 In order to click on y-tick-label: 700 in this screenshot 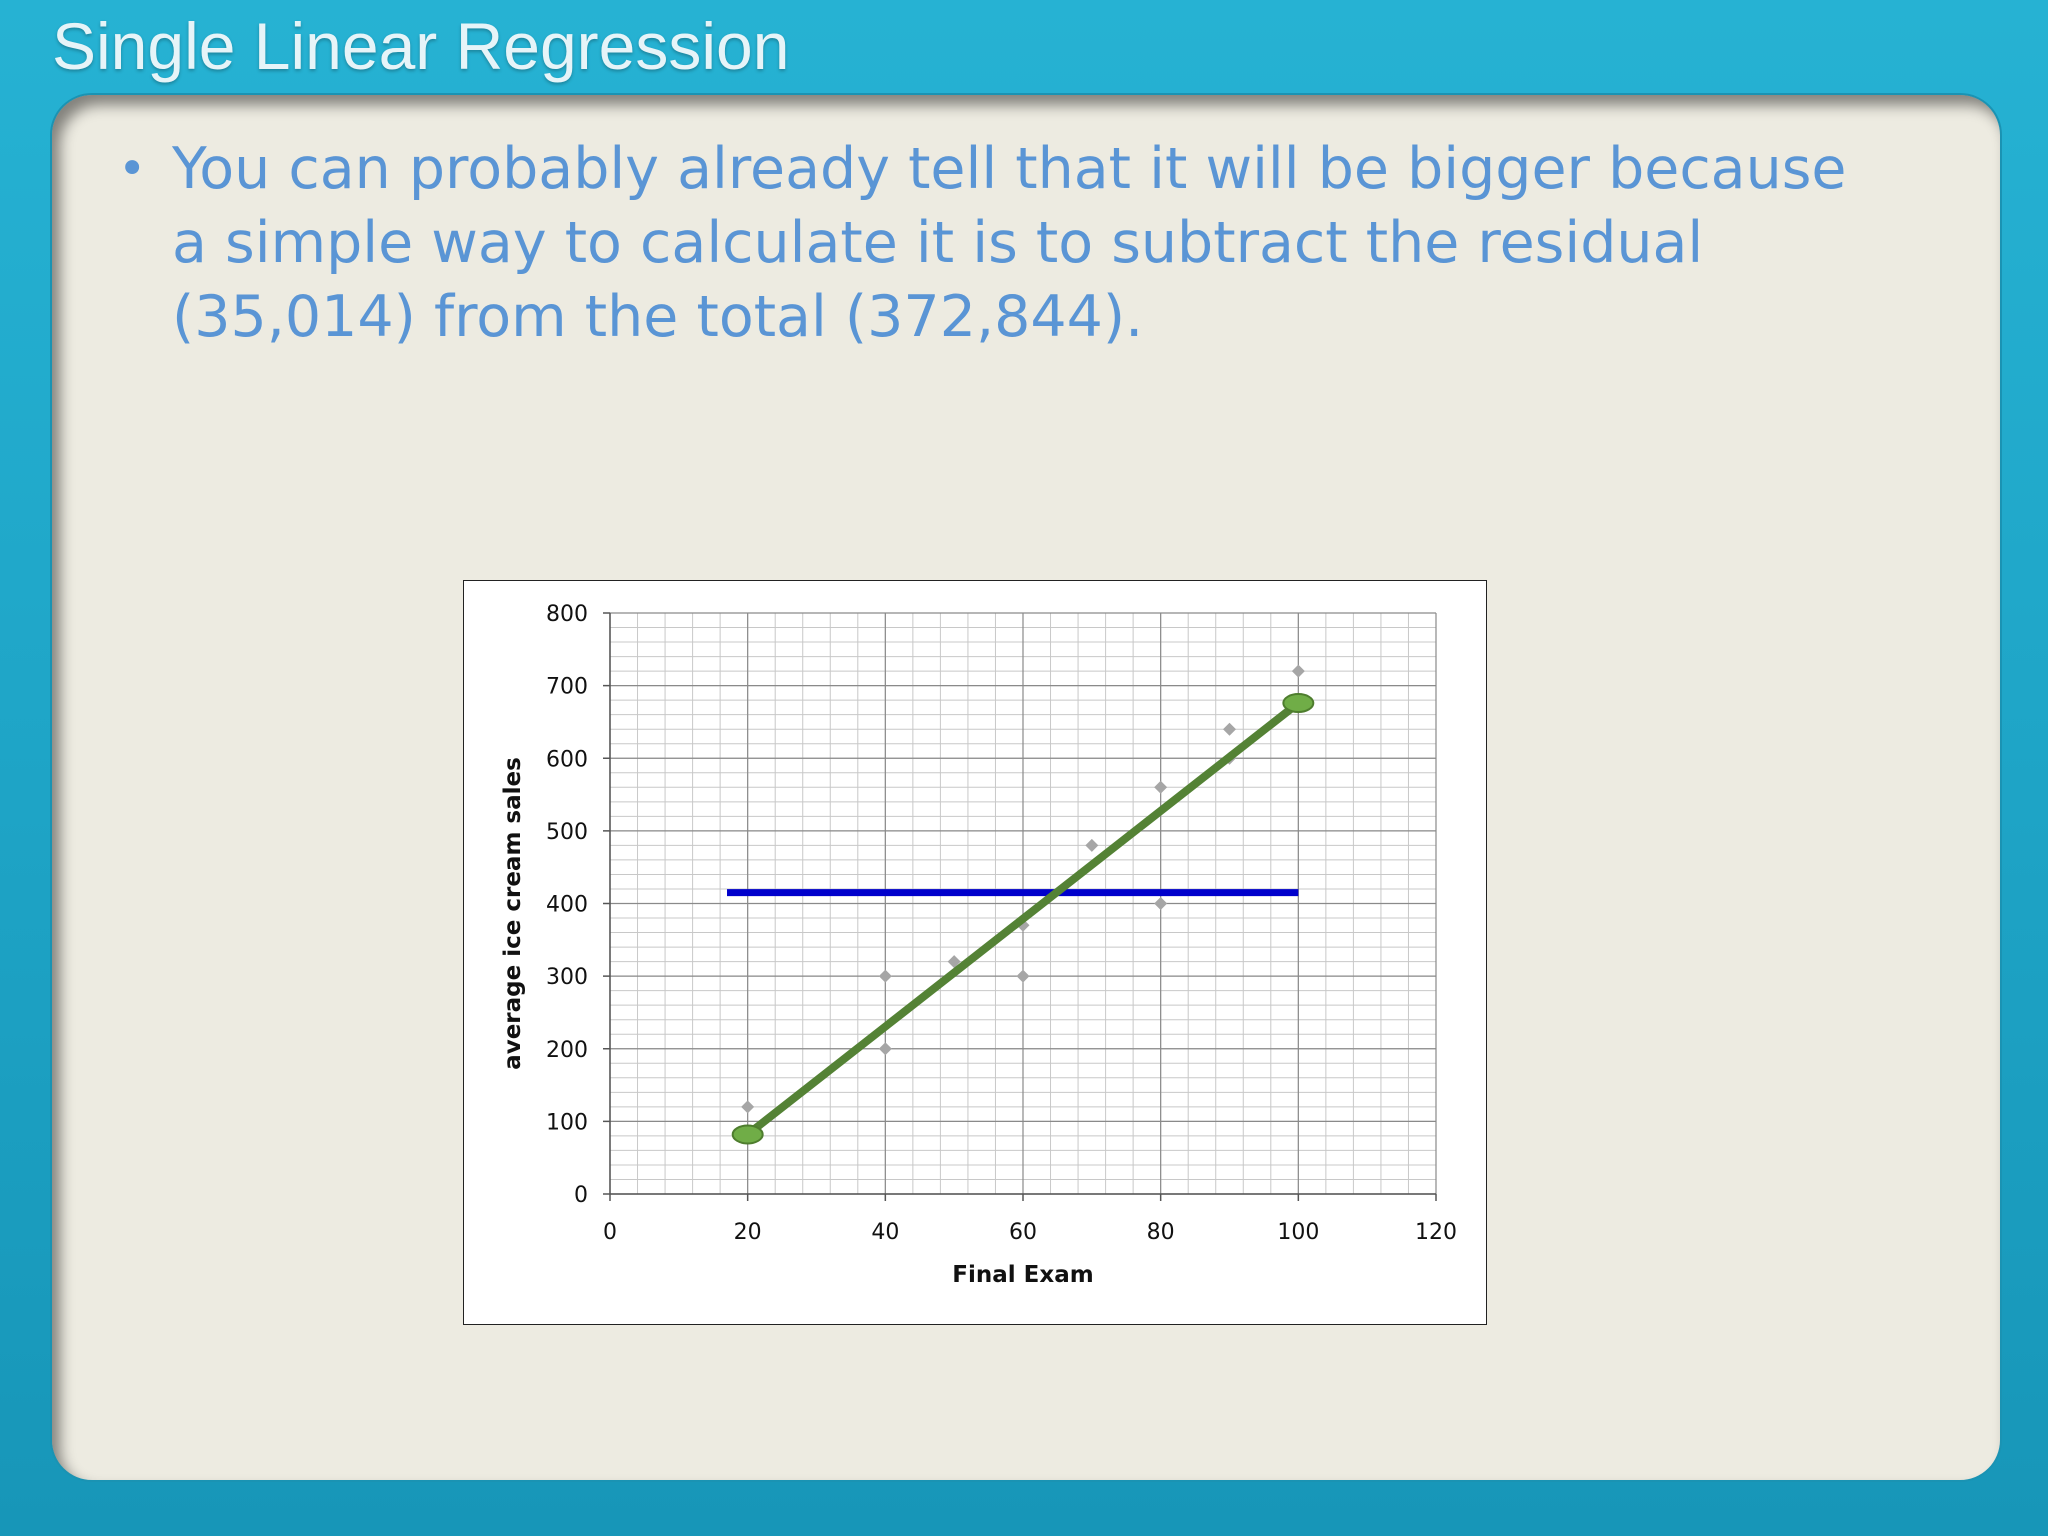, I will do `click(567, 687)`.